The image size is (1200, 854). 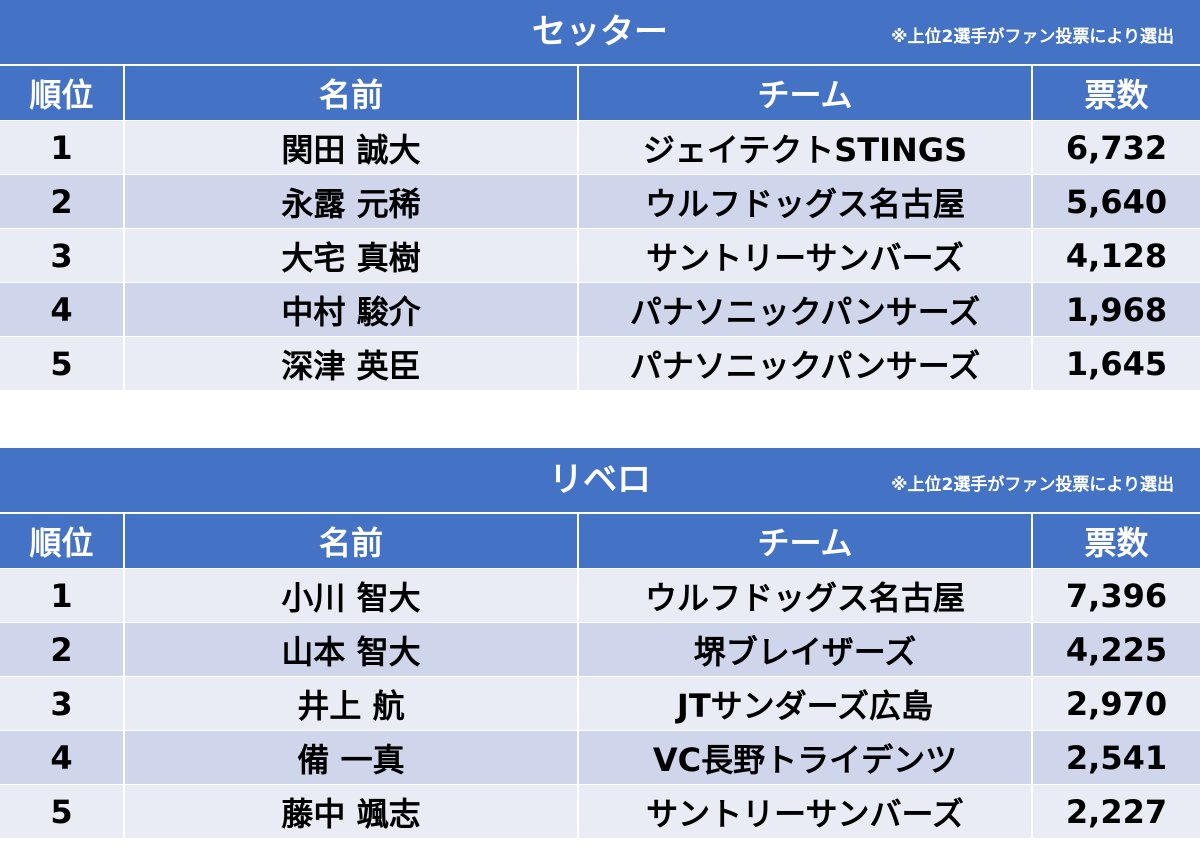 What do you see at coordinates (351, 595) in the screenshot?
I see `name-cell: 小川 智大` at bounding box center [351, 595].